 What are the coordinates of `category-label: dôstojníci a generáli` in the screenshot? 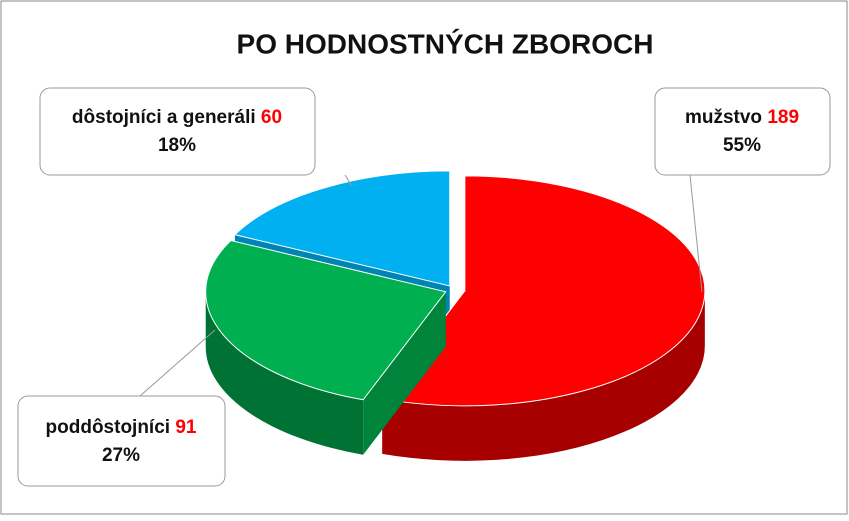 It's located at (164, 117).